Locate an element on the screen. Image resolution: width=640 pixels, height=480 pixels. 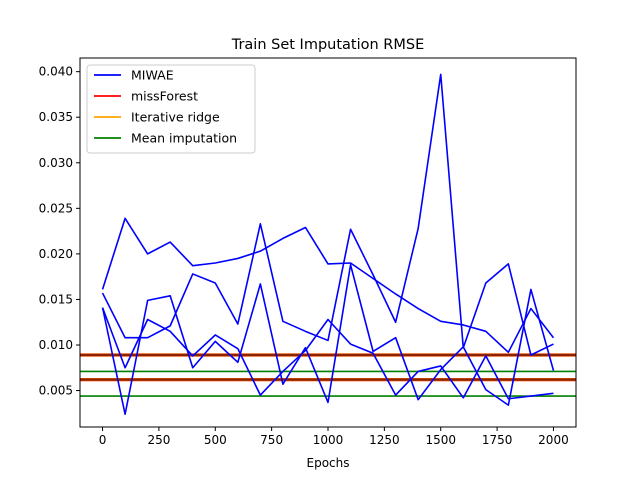
x-axis-label: Epochs is located at coordinates (328, 463).